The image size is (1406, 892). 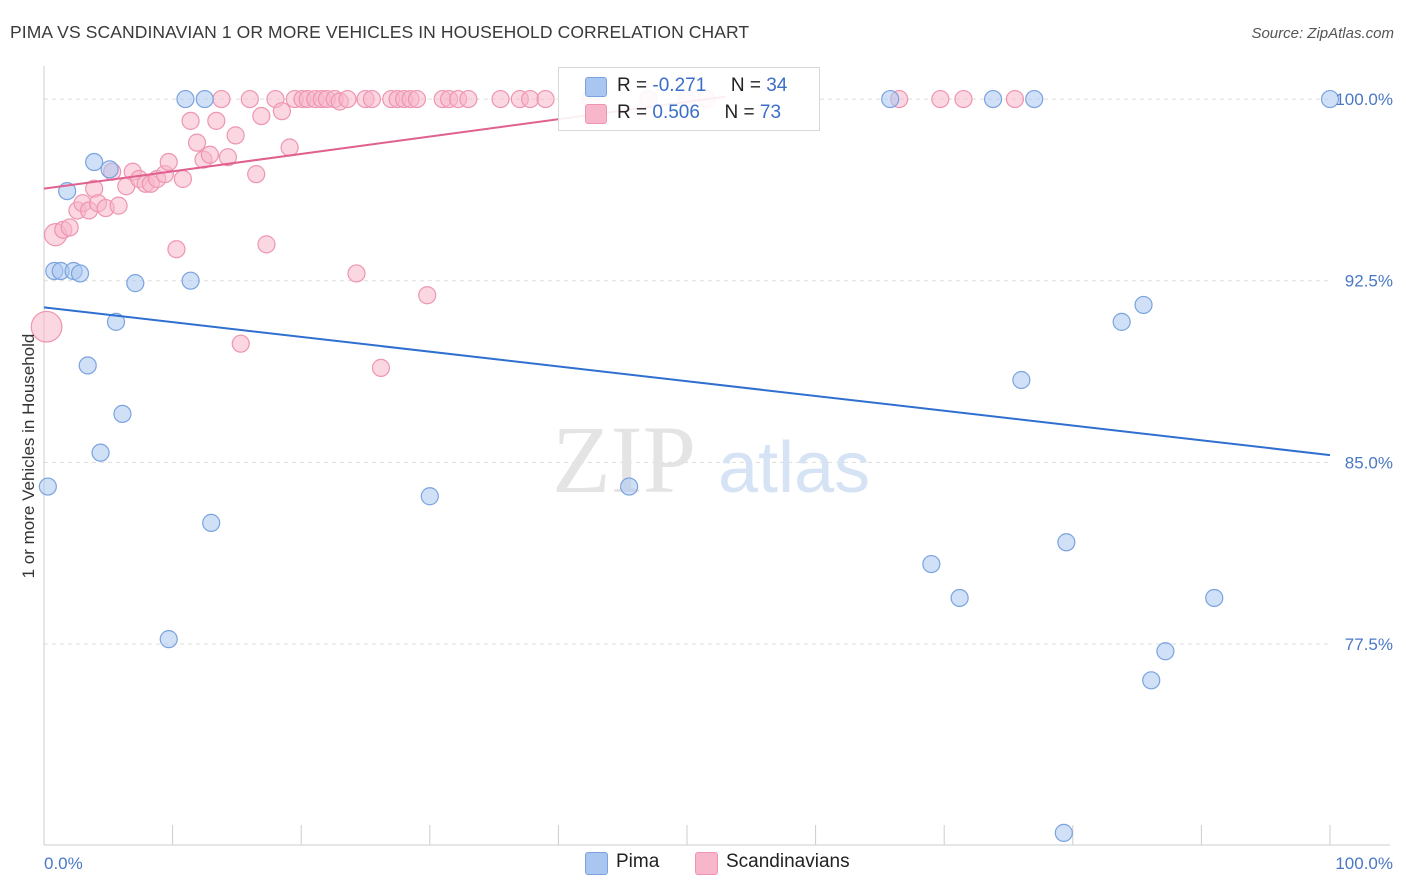 I want to click on scandinavians-swatch-icon, so click(x=596, y=114).